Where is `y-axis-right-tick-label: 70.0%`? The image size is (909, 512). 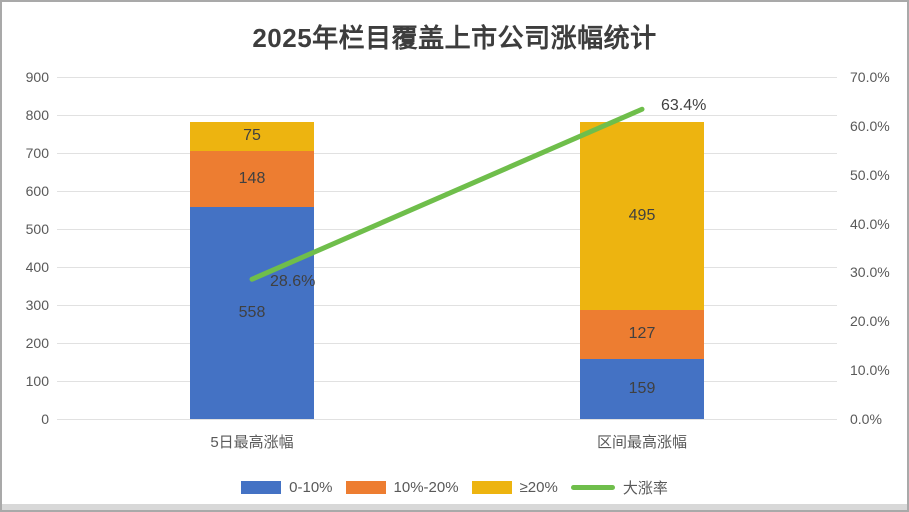
y-axis-right-tick-label: 70.0% is located at coordinates (870, 77).